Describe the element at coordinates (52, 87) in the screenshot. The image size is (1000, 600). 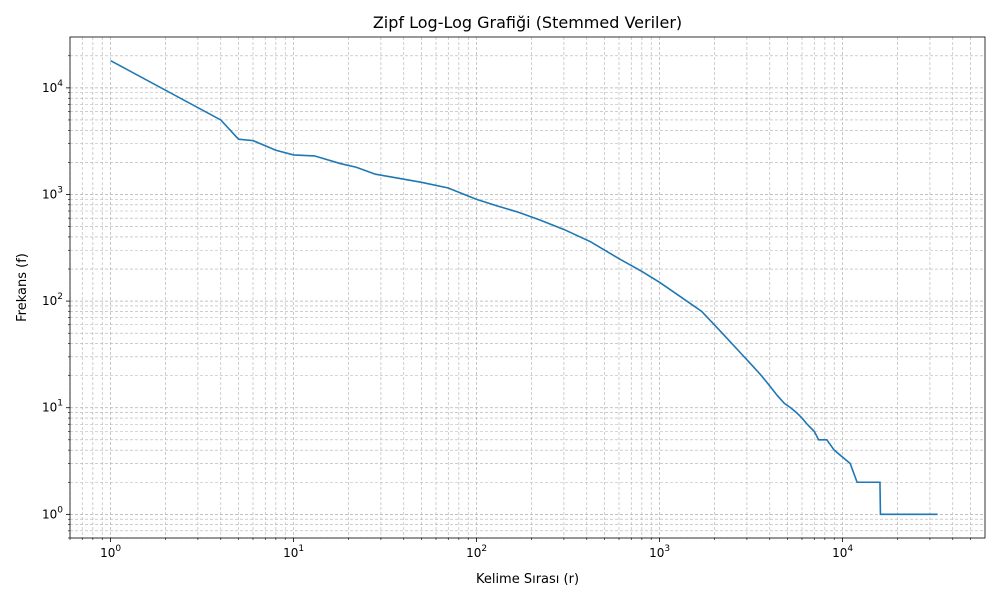
I see `y-tick-label: 10⁴` at that location.